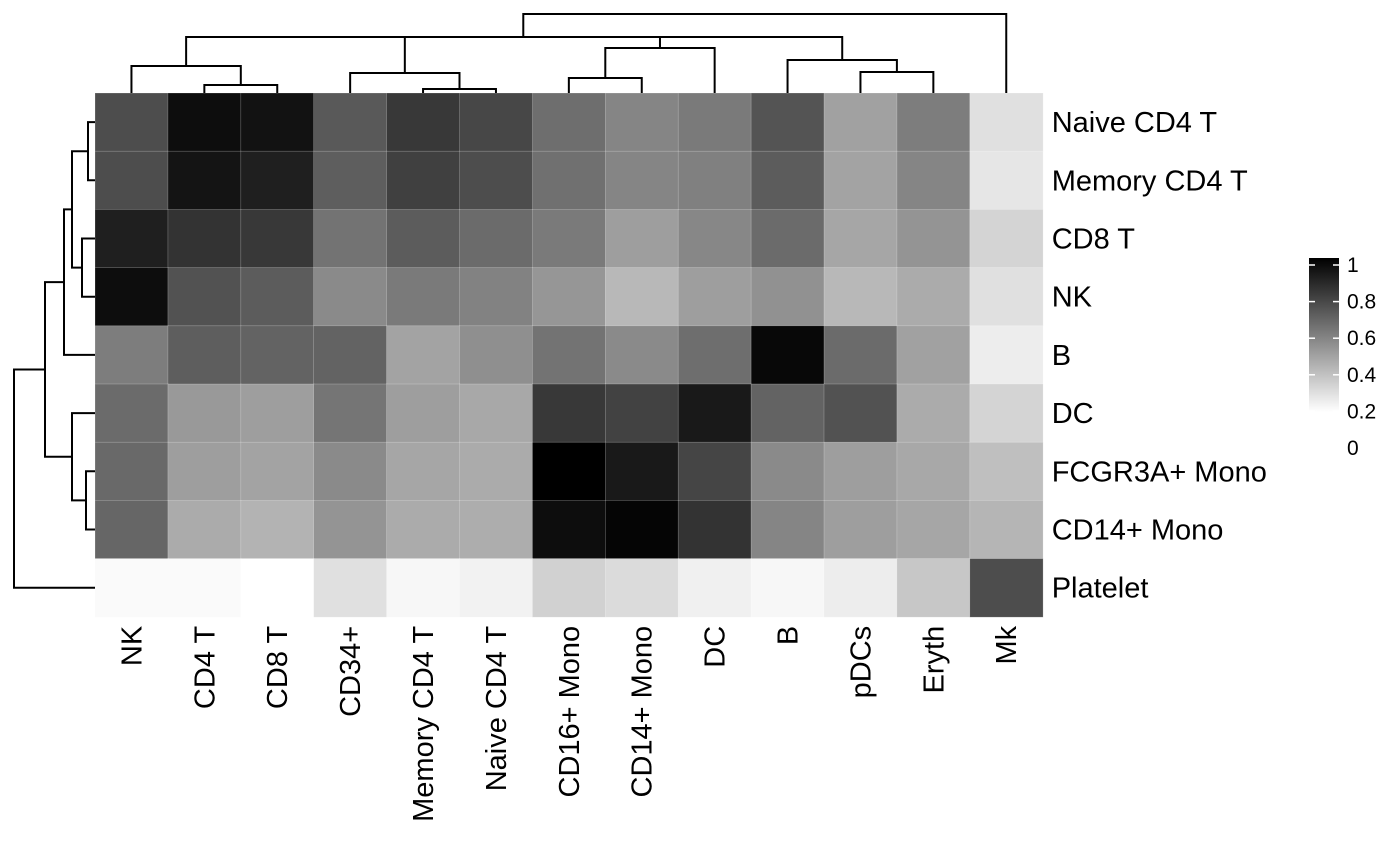 The width and height of the screenshot is (1400, 866). What do you see at coordinates (1007, 644) in the screenshot?
I see `column-label-mk: Mk` at bounding box center [1007, 644].